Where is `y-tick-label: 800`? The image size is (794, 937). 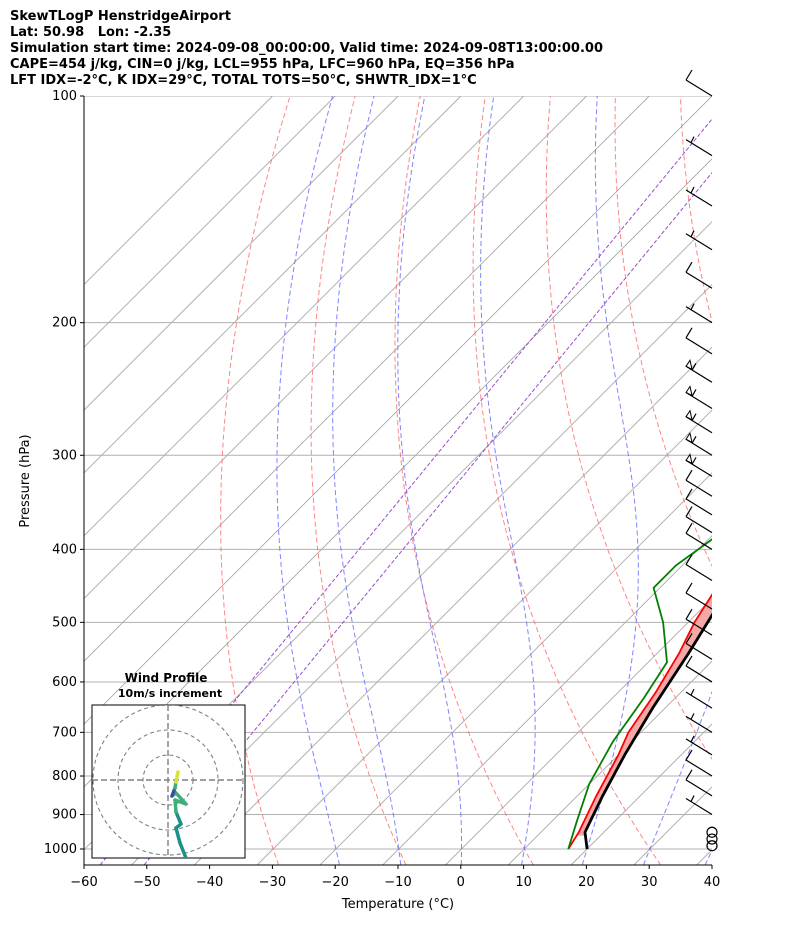
y-tick-label: 800 is located at coordinates (64, 776).